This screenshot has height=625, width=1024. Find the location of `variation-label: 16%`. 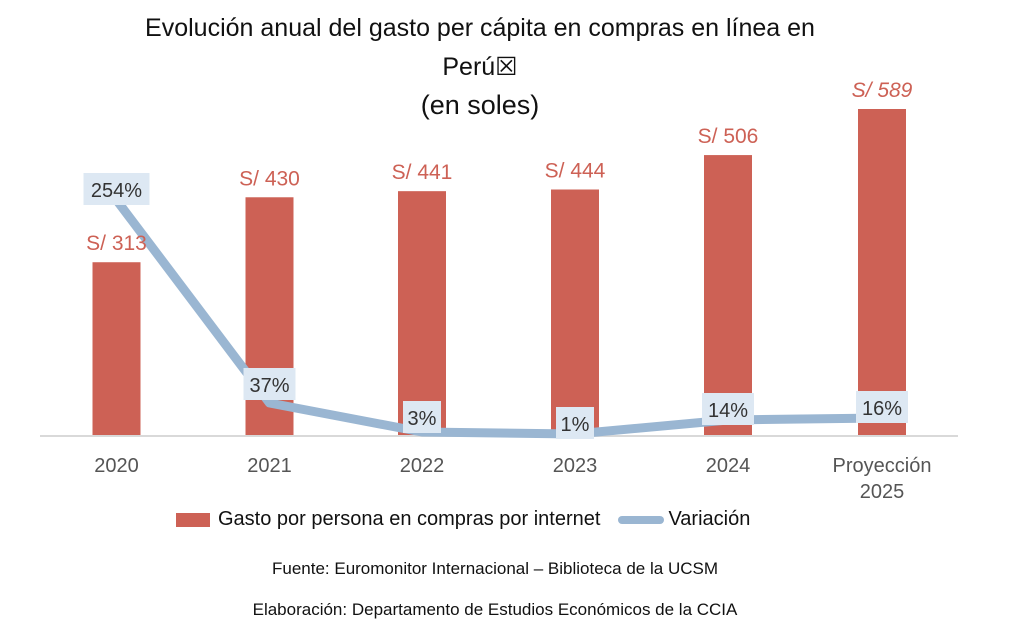

variation-label: 16% is located at coordinates (882, 409).